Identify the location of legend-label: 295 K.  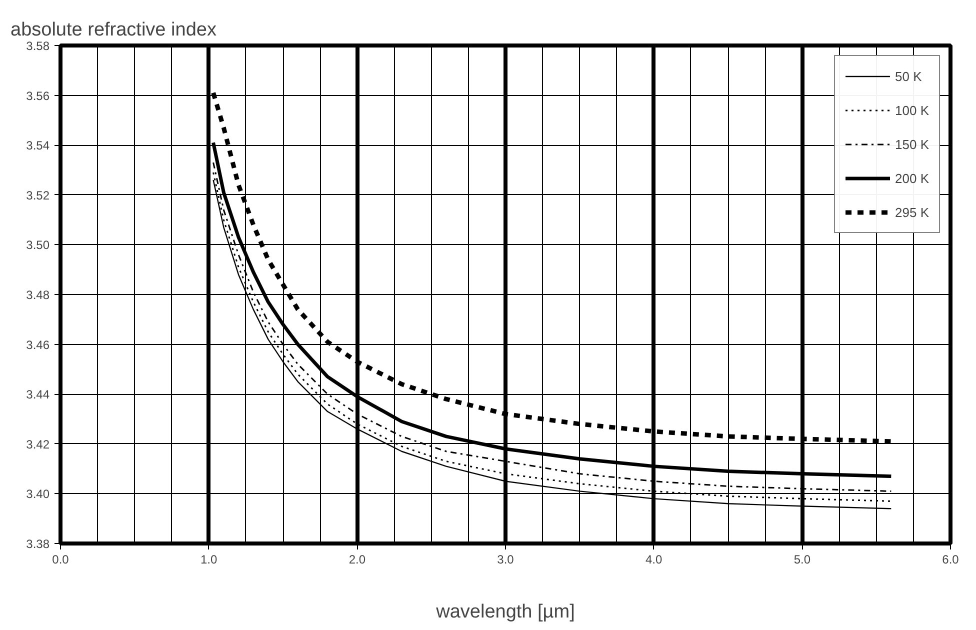
(912, 212).